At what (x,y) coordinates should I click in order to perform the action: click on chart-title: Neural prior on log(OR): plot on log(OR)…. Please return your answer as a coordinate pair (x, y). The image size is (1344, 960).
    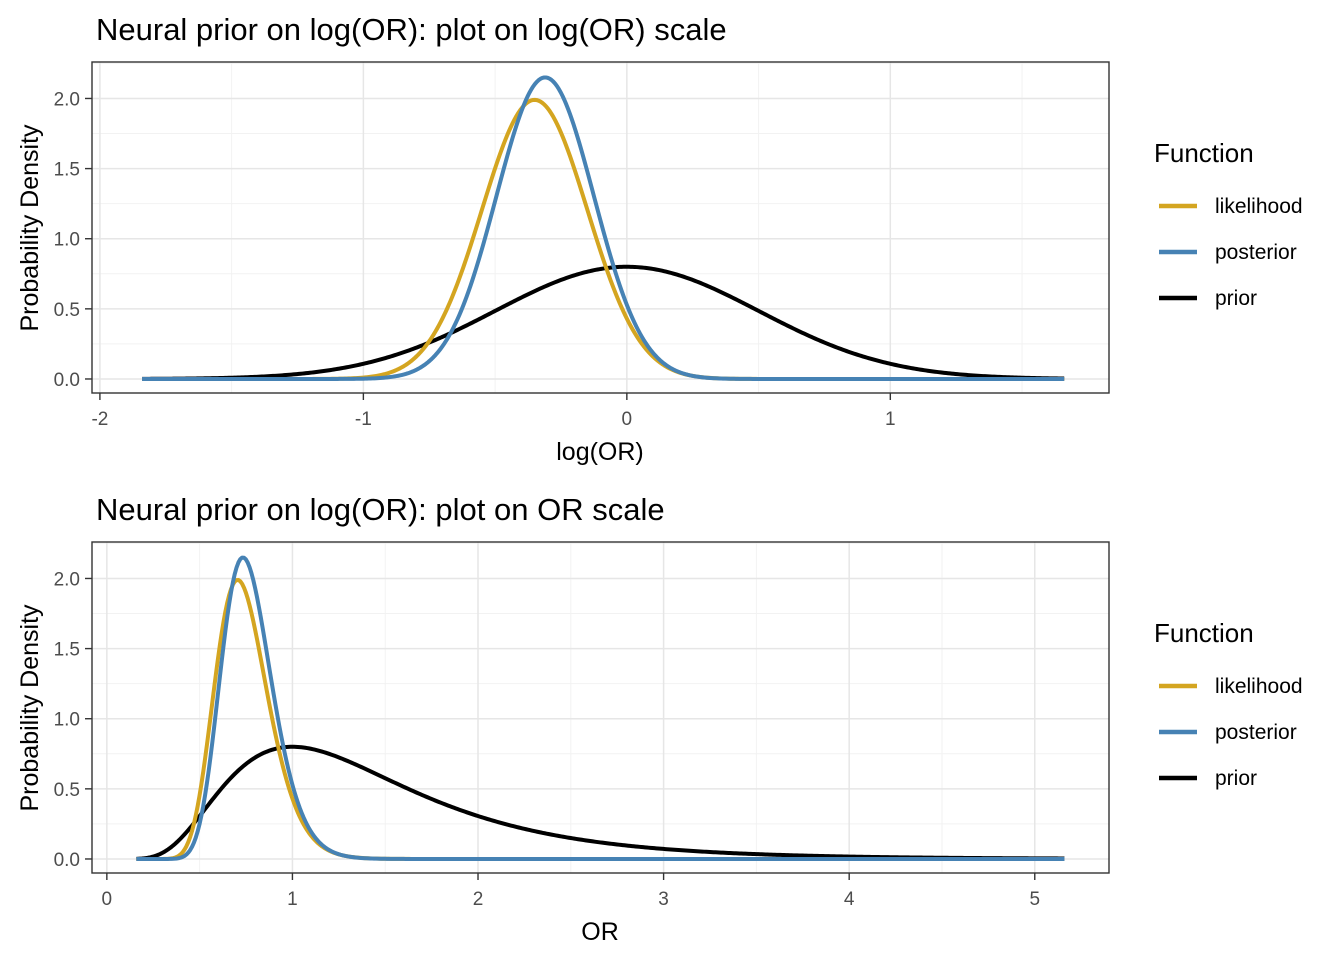
    Looking at the image, I should click on (411, 29).